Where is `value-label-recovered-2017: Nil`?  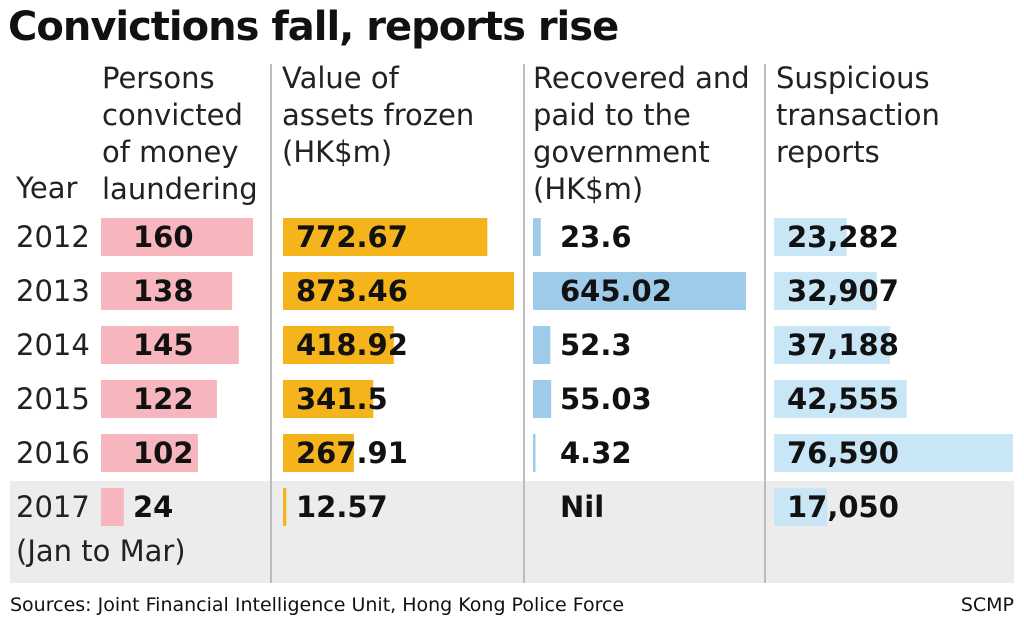 value-label-recovered-2017: Nil is located at coordinates (582, 507).